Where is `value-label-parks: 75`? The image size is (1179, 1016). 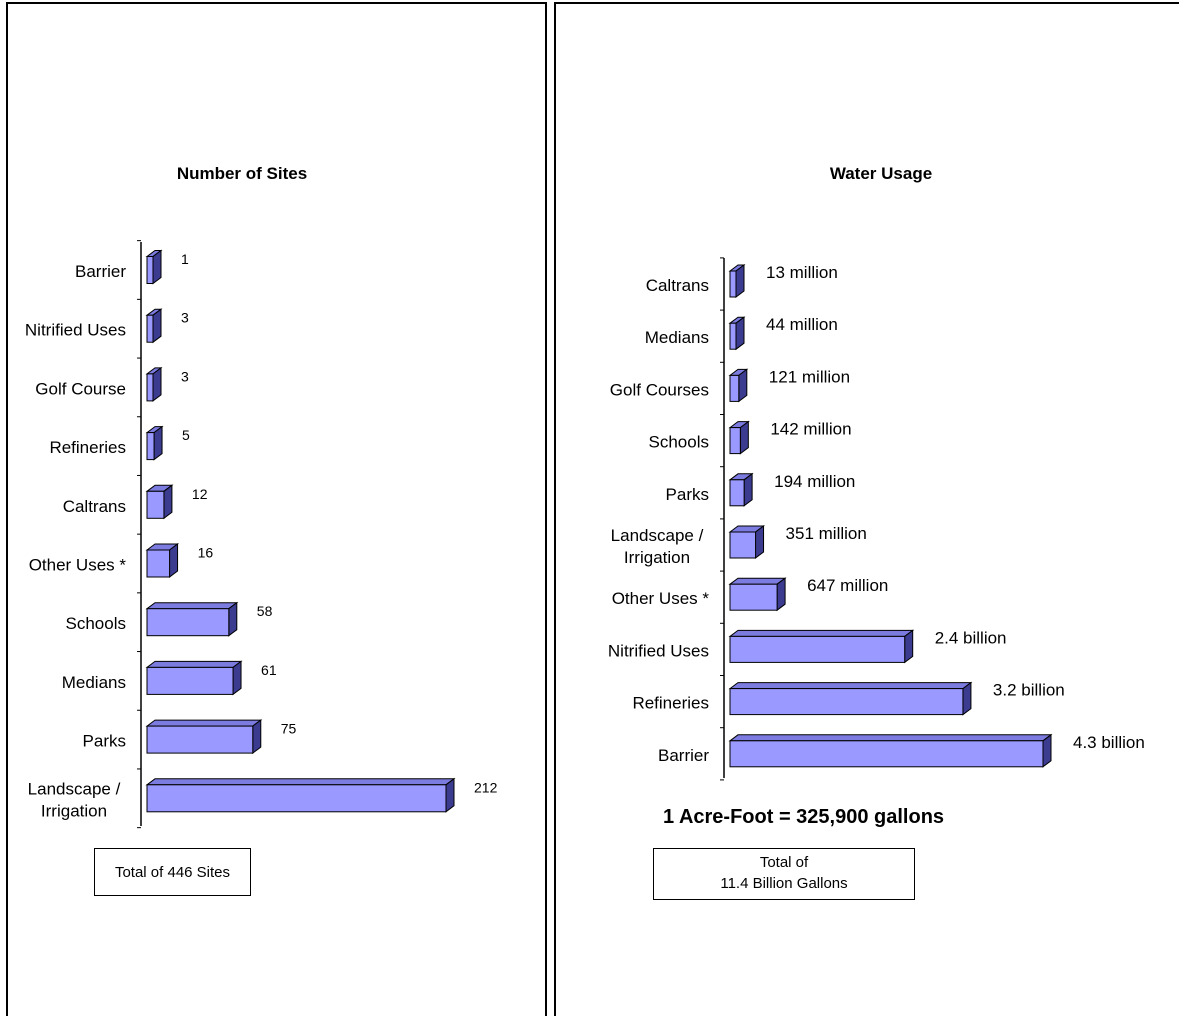
value-label-parks: 75 is located at coordinates (289, 729).